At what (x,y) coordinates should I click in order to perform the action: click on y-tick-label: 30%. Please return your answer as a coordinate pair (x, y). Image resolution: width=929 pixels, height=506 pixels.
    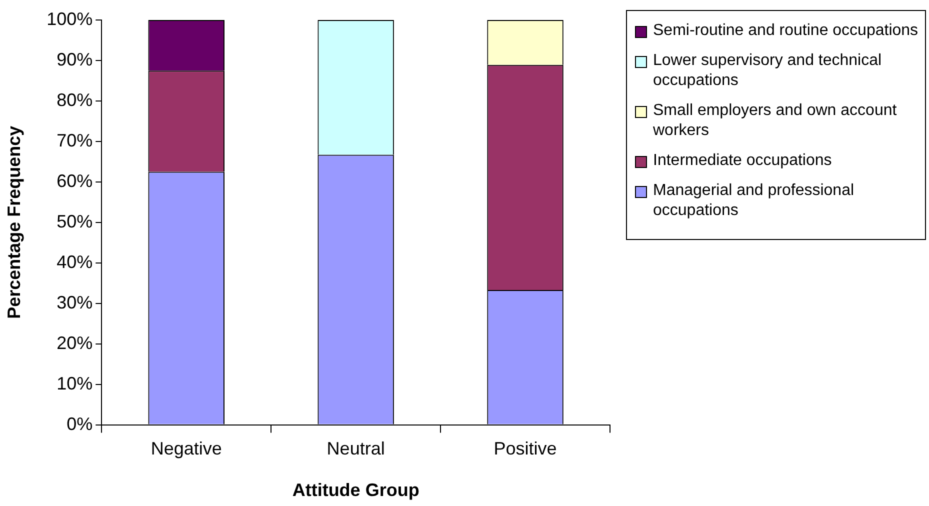
    Looking at the image, I should click on (74, 302).